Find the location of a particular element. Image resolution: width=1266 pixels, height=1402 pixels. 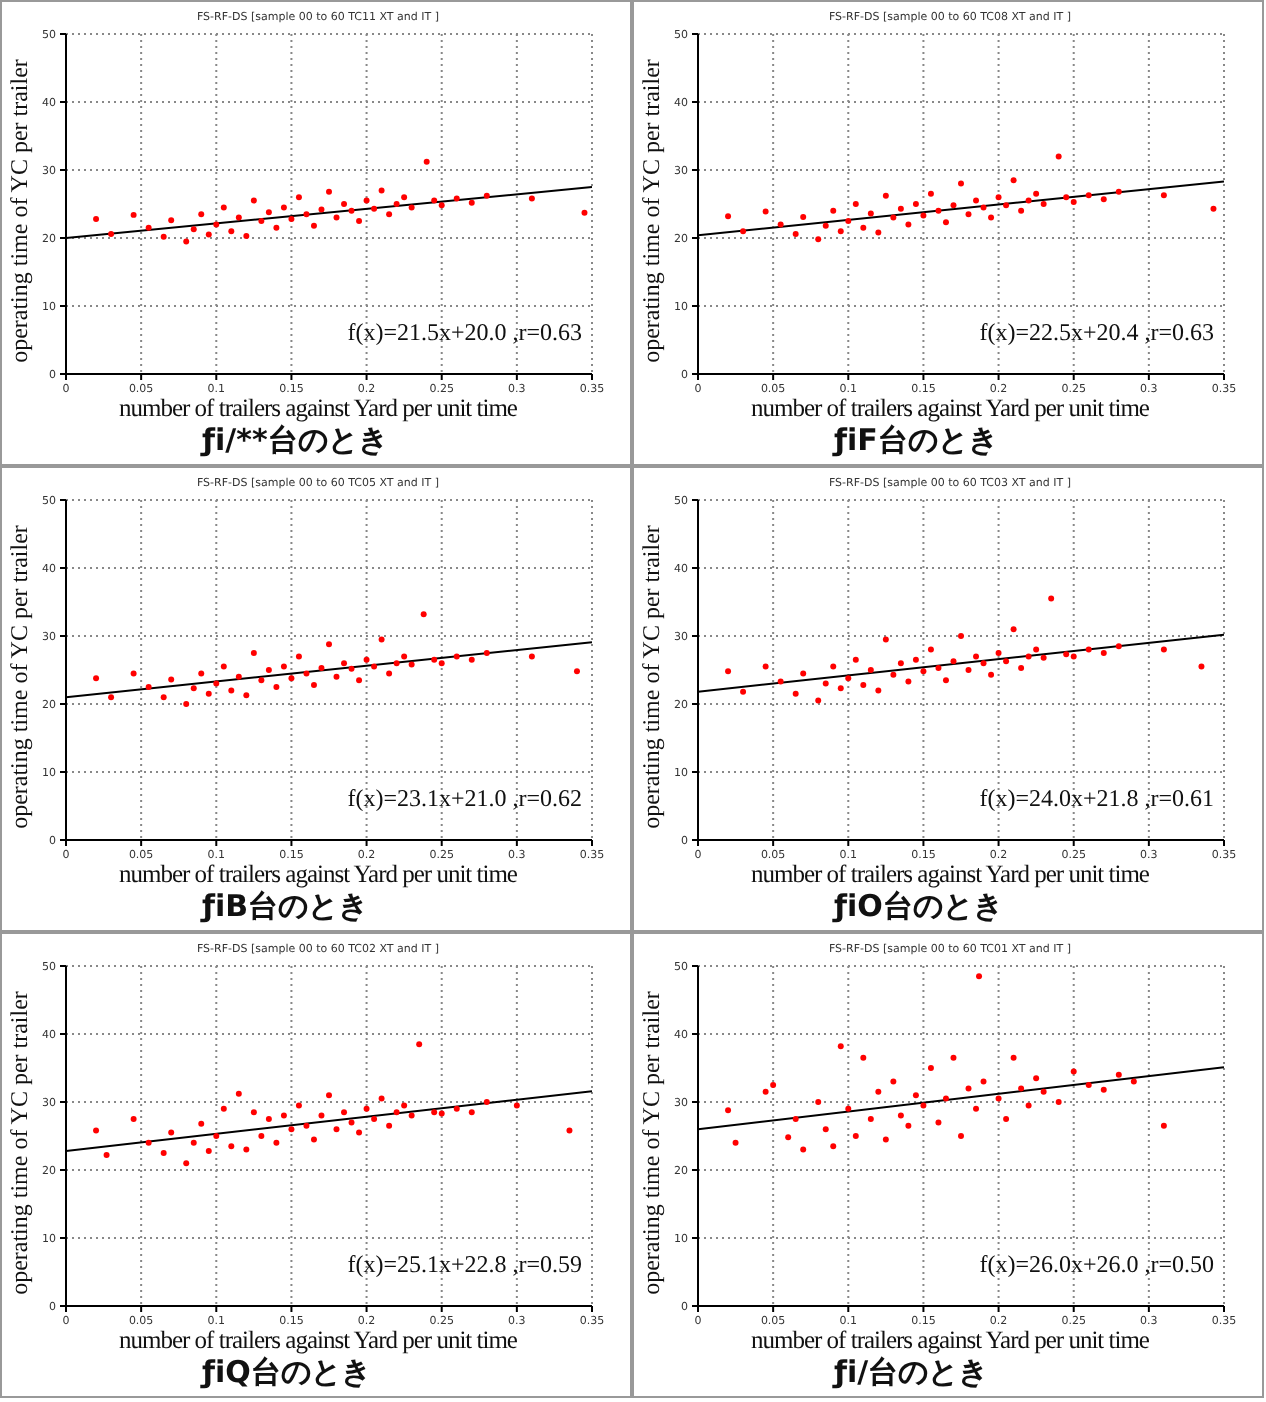

text: ƒi/台のとき is located at coordinates (911, 1373).